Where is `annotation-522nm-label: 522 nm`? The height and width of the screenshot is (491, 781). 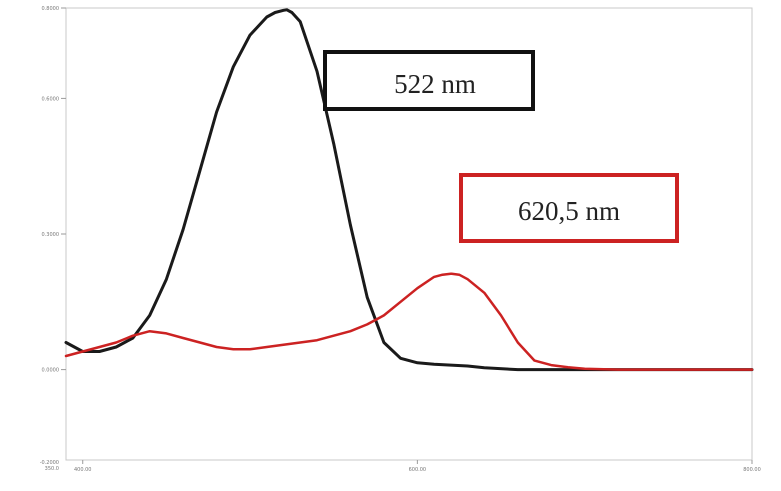 annotation-522nm-label: 522 nm is located at coordinates (435, 84).